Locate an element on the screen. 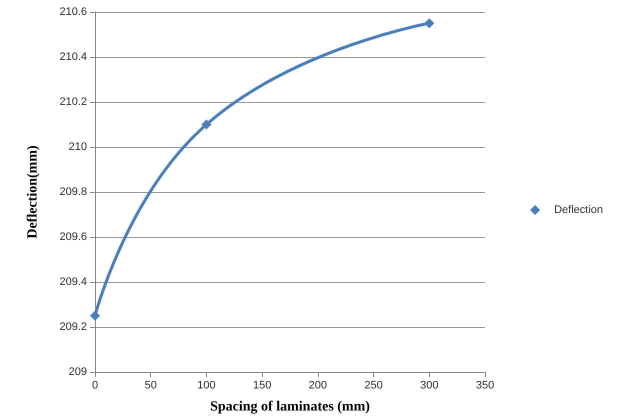 The width and height of the screenshot is (618, 420). x-axis-title: Spacing of laminates (mm) is located at coordinates (290, 407).